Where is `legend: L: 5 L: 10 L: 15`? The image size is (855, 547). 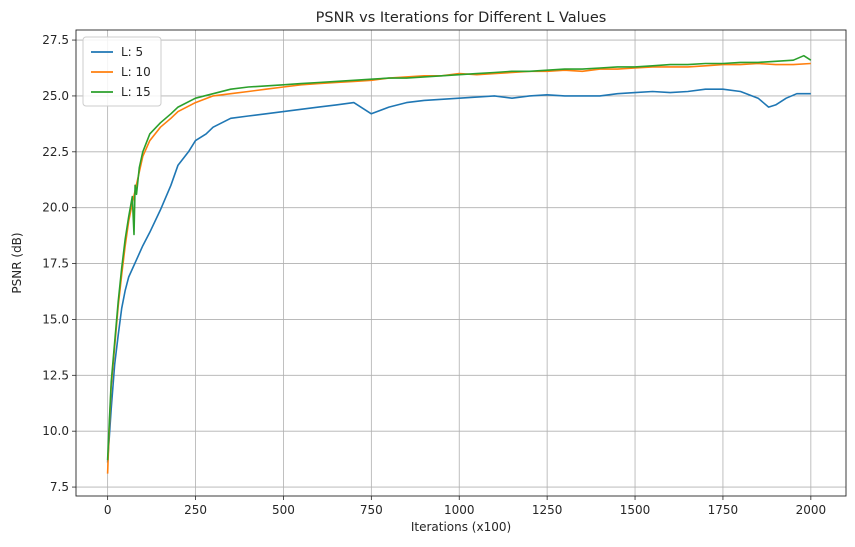 legend: L: 5 L: 10 L: 15 is located at coordinates (122, 71).